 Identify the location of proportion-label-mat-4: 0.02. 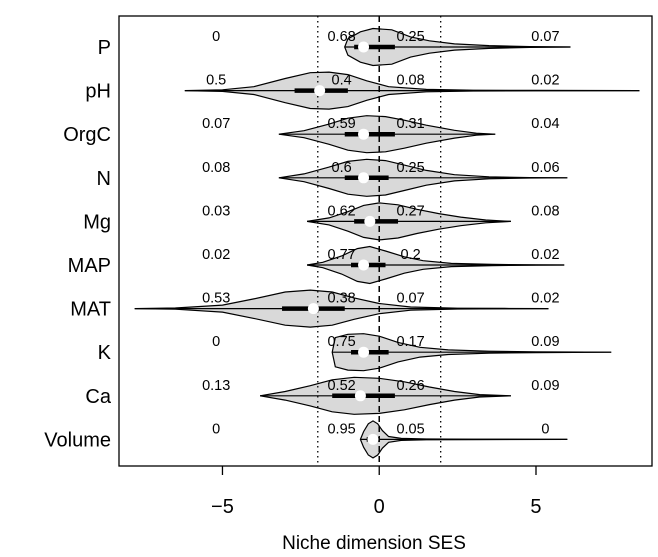
(545, 299).